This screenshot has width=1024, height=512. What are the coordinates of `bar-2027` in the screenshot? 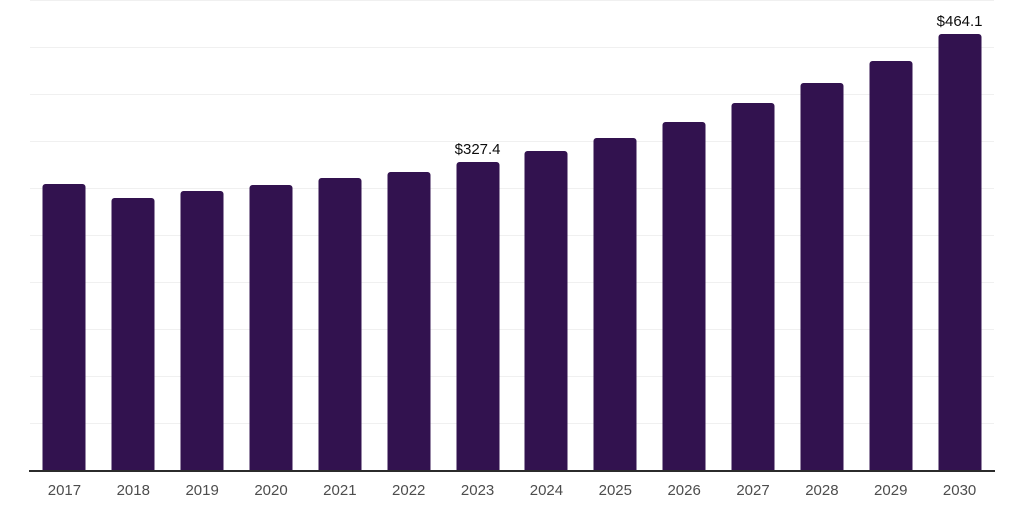 It's located at (753, 286).